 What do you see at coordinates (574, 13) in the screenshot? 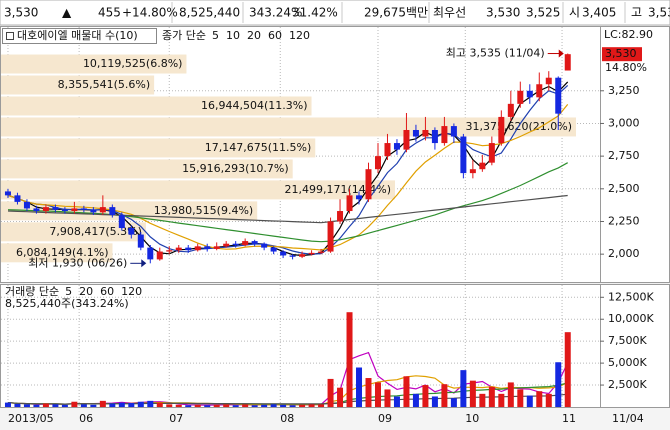
I see `quote-cell: 시` at bounding box center [574, 13].